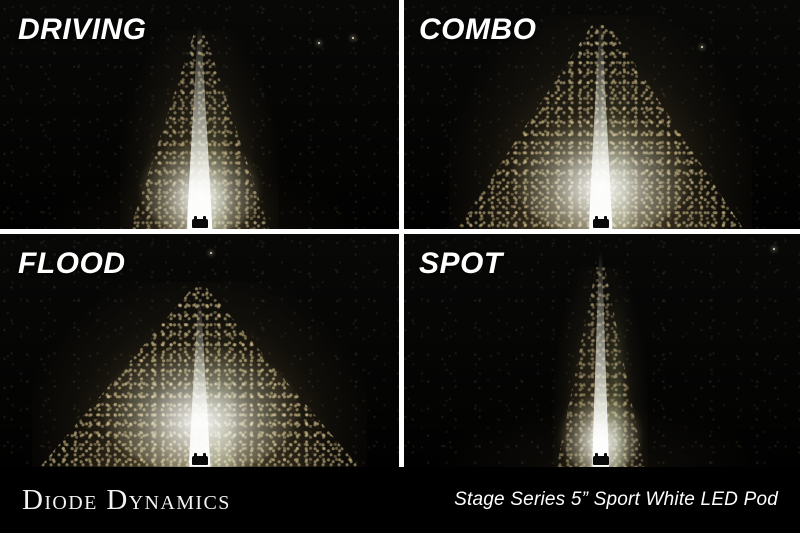 The height and width of the screenshot is (533, 800). Describe the element at coordinates (616, 499) in the screenshot. I see `product-tagline: Stage Series 5” Sport White LED Pod` at that location.